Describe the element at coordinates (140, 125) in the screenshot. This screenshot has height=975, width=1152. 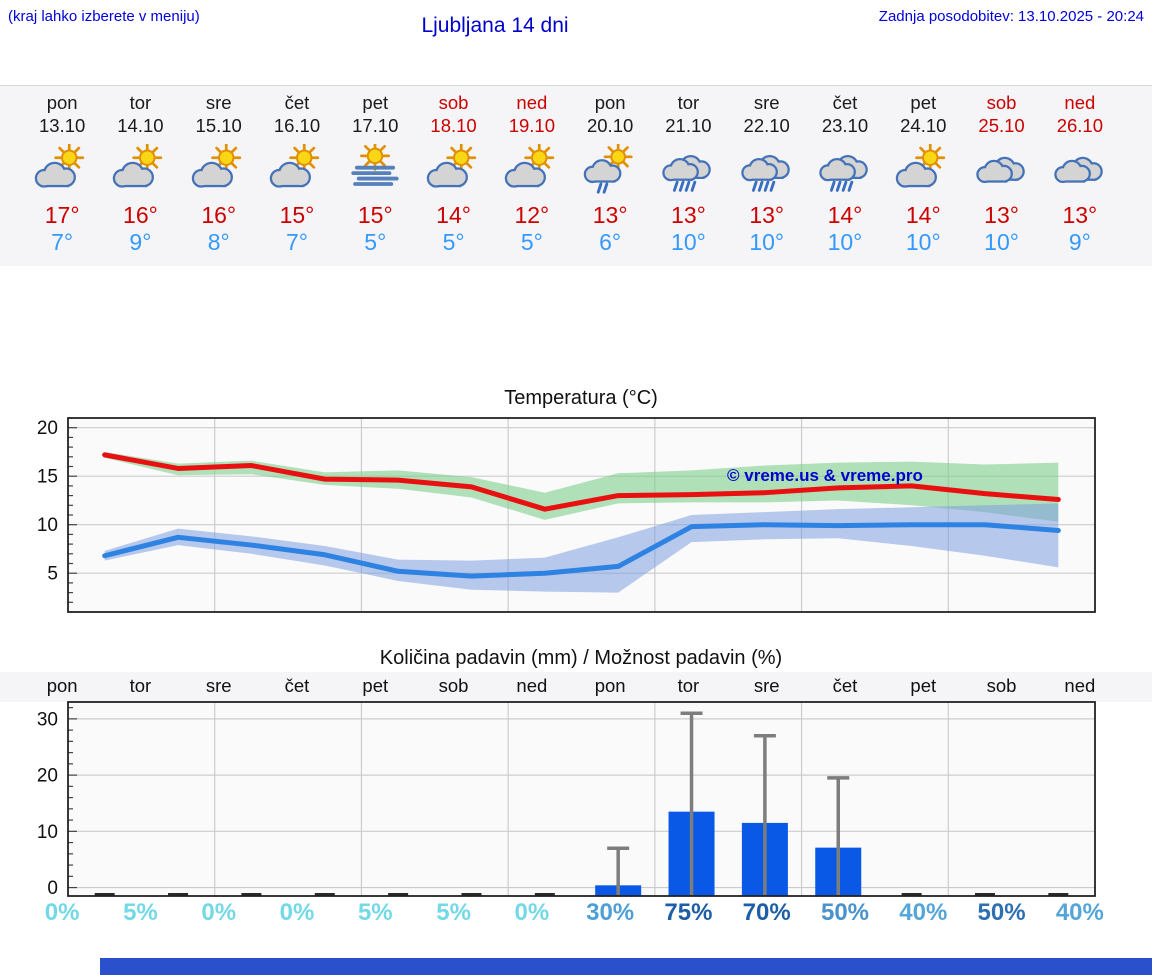
I see `day-date: 14.10` at that location.